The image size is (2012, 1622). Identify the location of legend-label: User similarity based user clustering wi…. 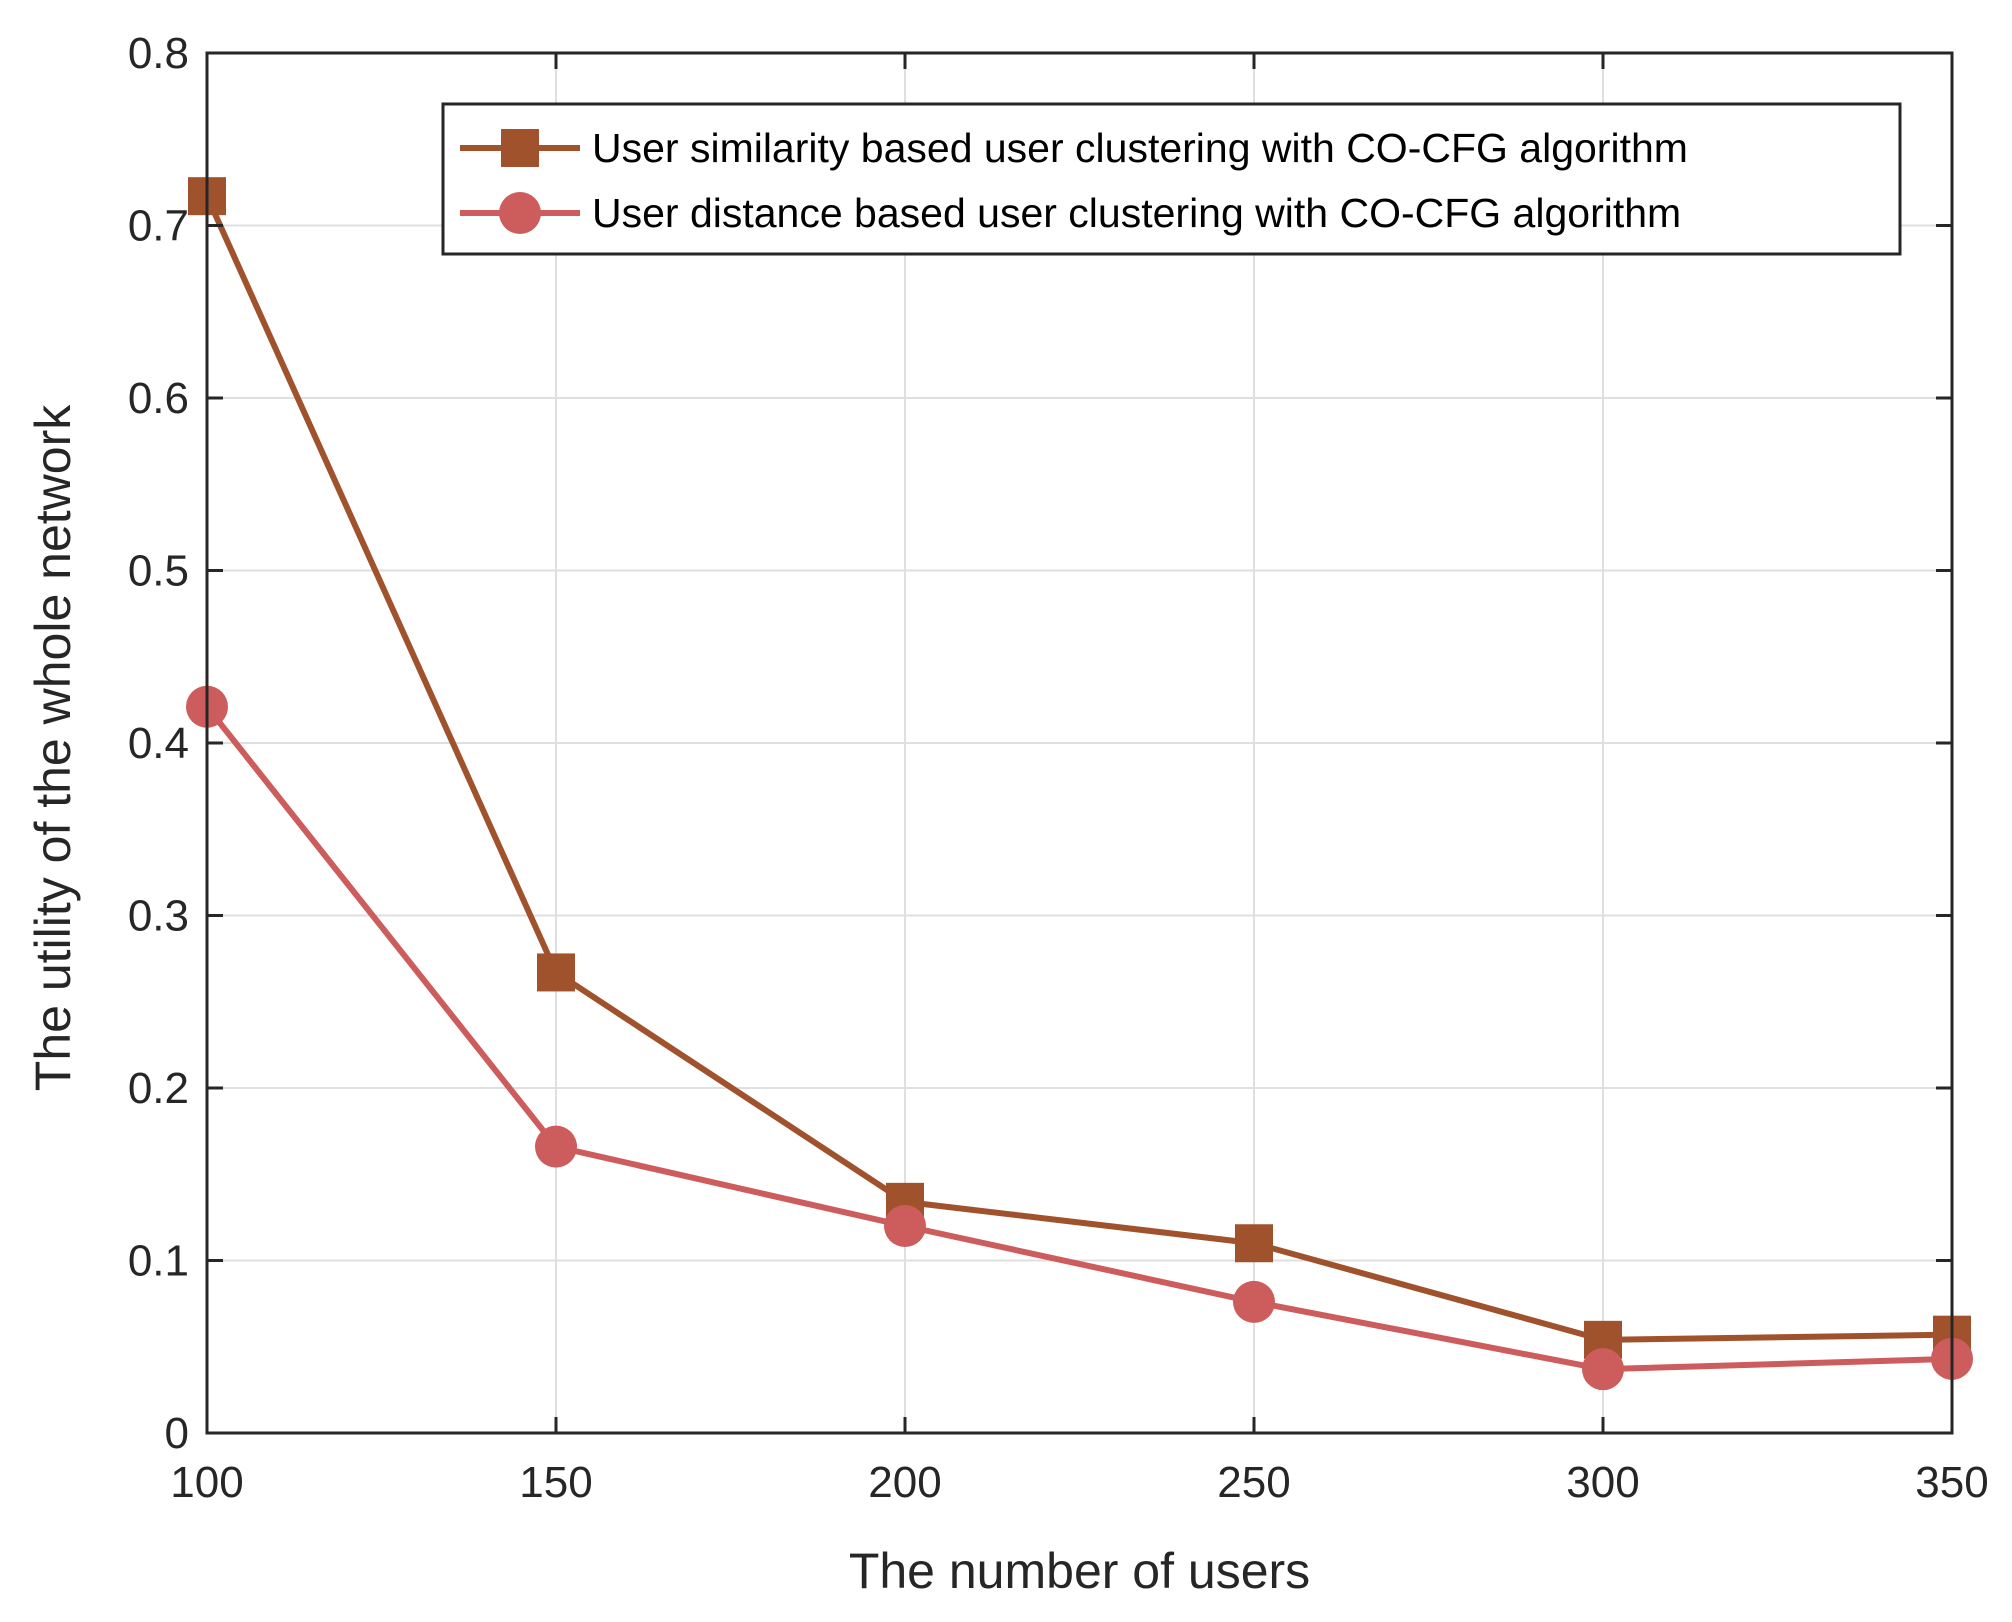
(1140, 148).